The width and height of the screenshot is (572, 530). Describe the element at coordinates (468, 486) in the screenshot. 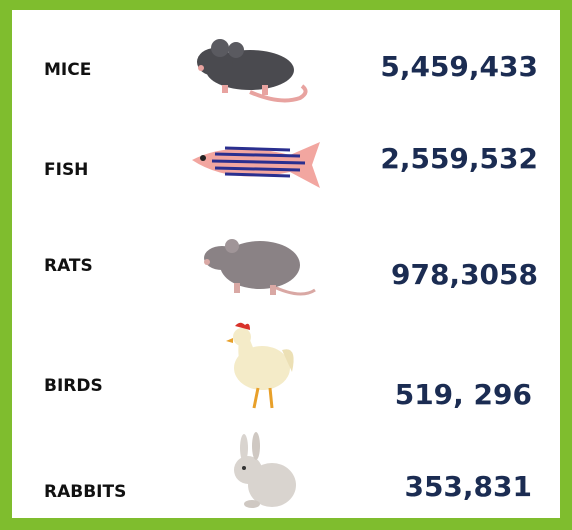

I see `row-count: 353,831` at that location.